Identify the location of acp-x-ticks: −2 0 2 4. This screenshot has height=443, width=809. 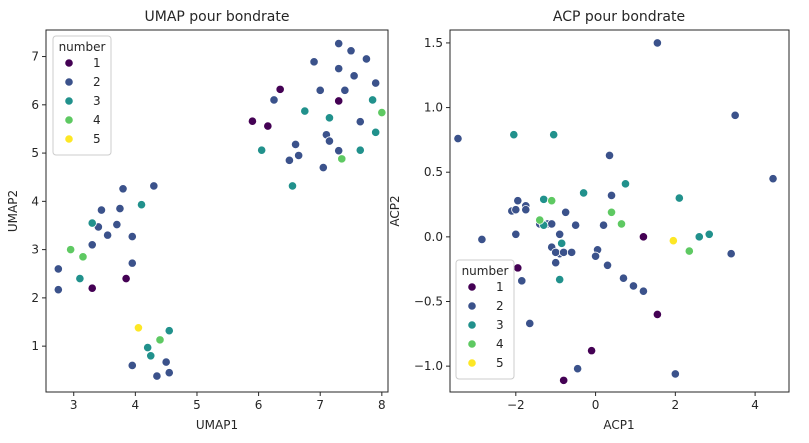
(633, 402).